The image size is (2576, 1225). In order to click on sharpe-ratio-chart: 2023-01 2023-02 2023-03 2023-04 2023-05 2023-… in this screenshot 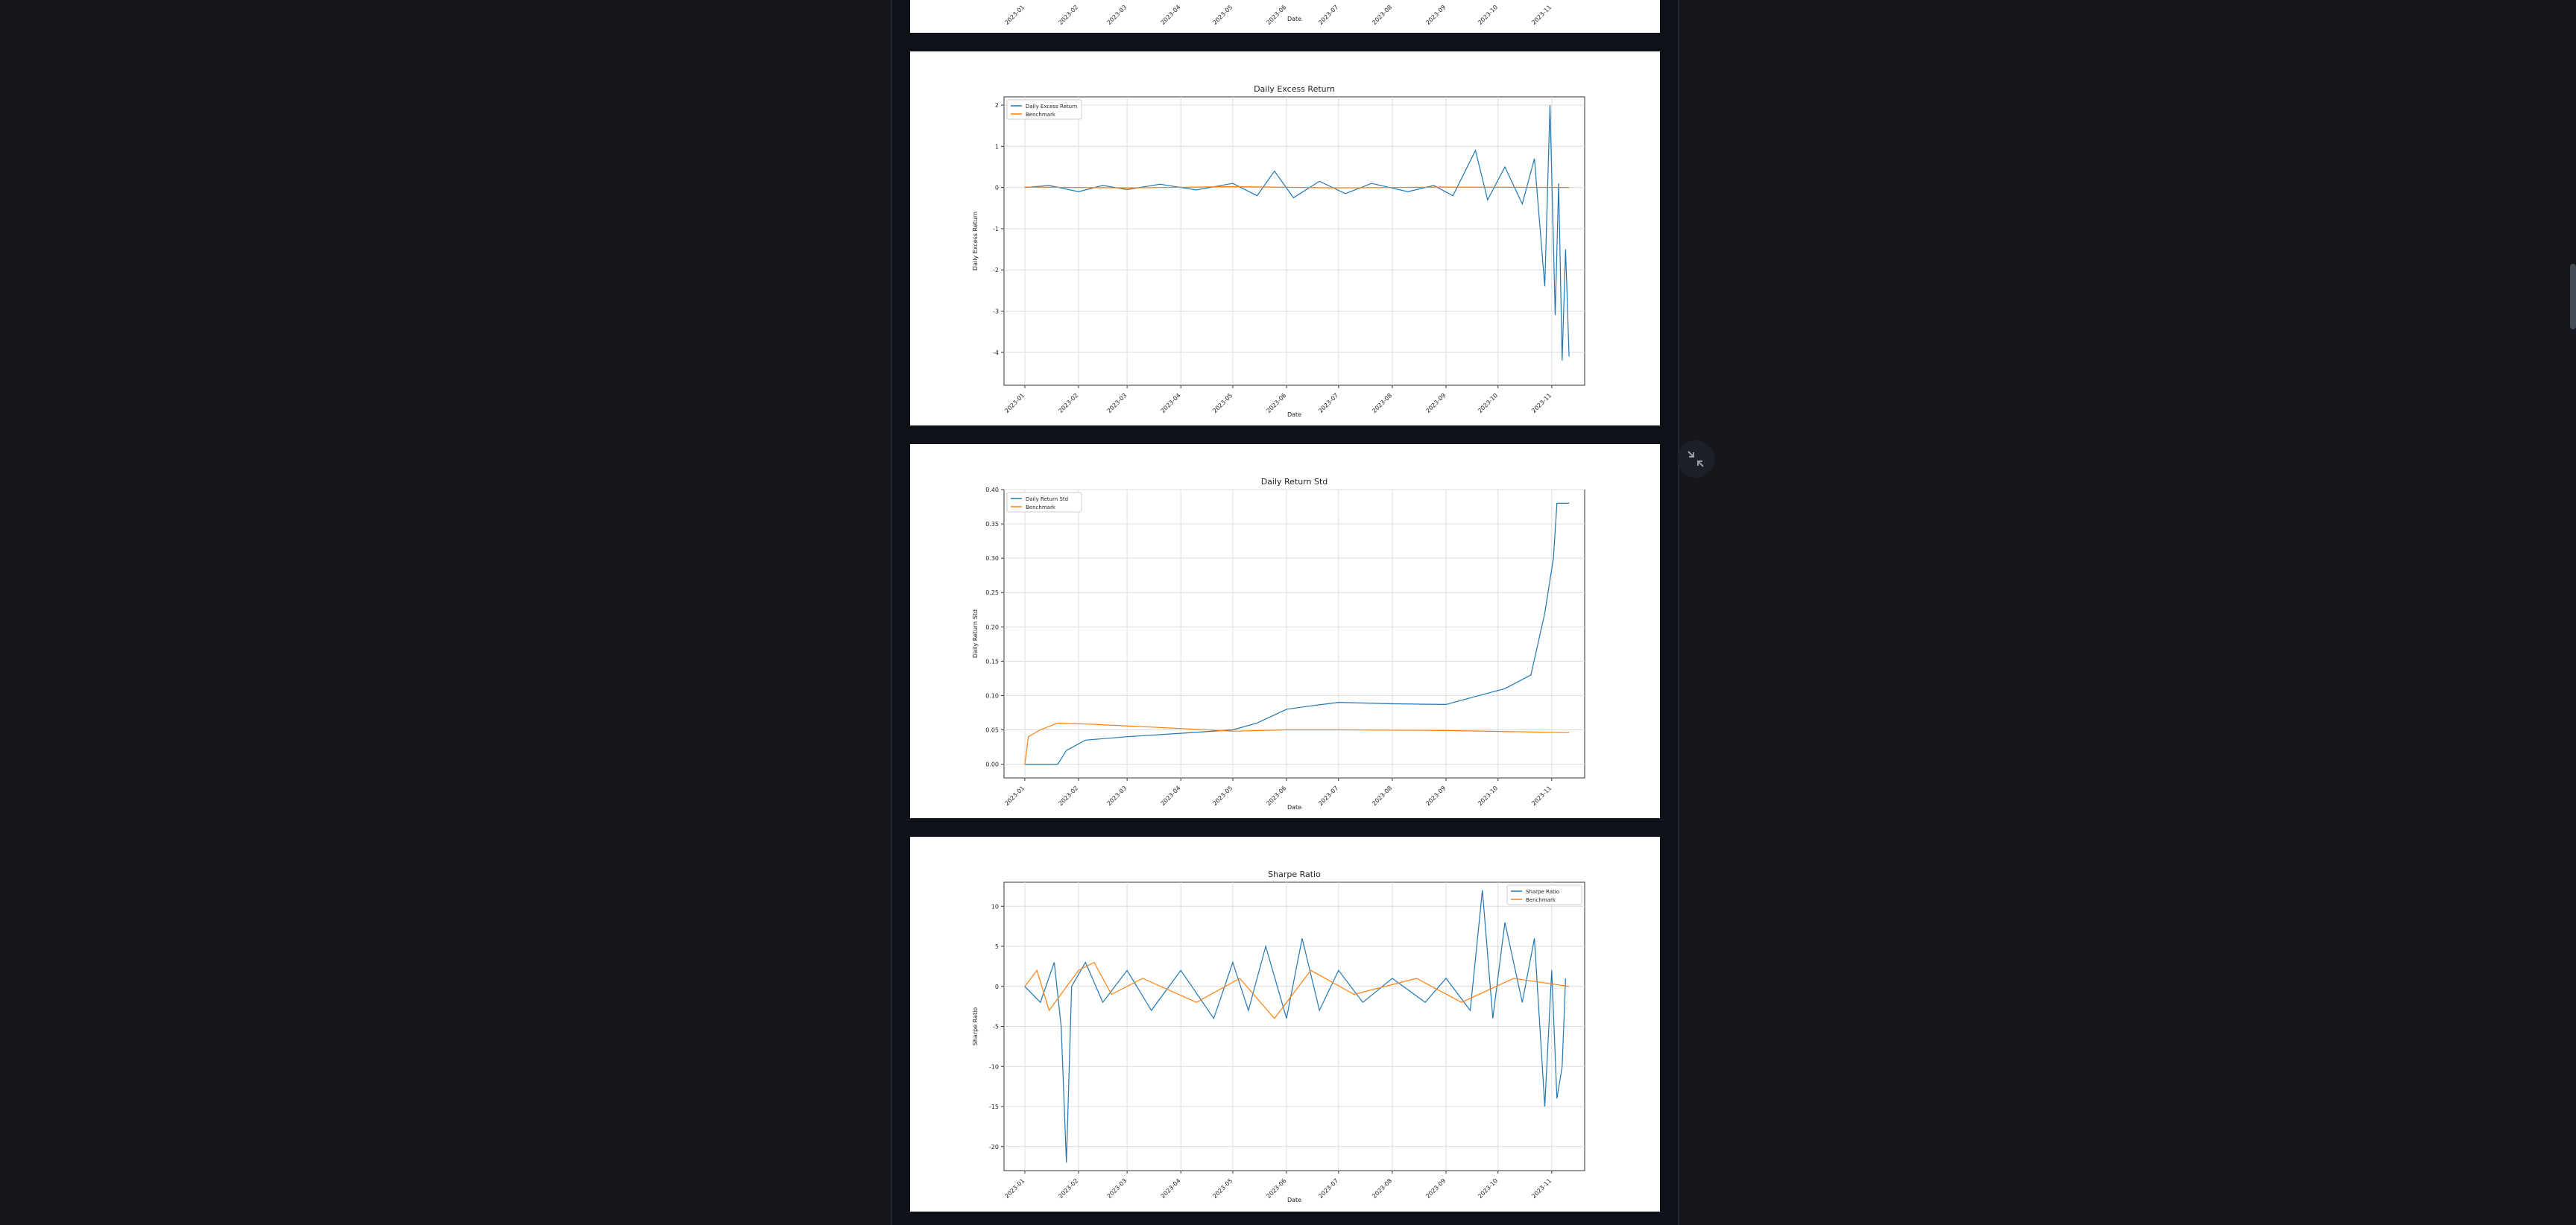, I will do `click(1278, 1037)`.